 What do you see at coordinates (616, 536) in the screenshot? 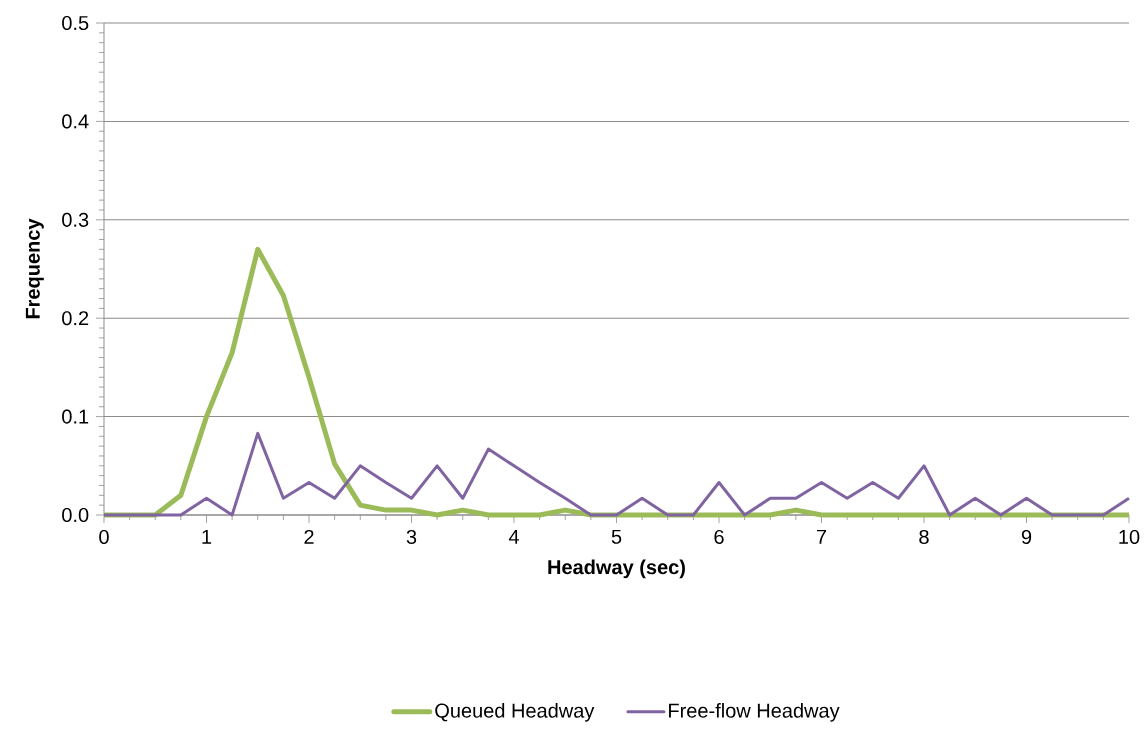
I see `x-tick-label: 5` at bounding box center [616, 536].